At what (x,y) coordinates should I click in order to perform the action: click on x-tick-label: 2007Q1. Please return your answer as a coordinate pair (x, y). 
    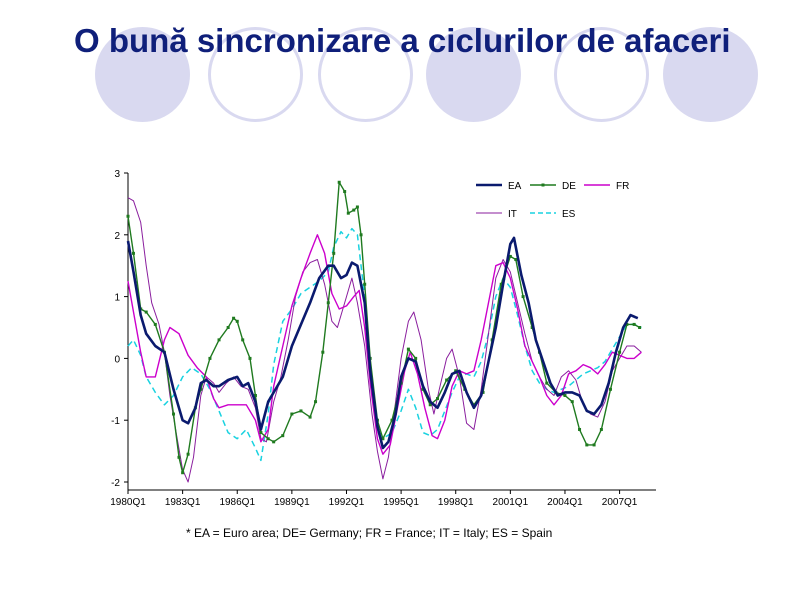
    Looking at the image, I should click on (620, 502).